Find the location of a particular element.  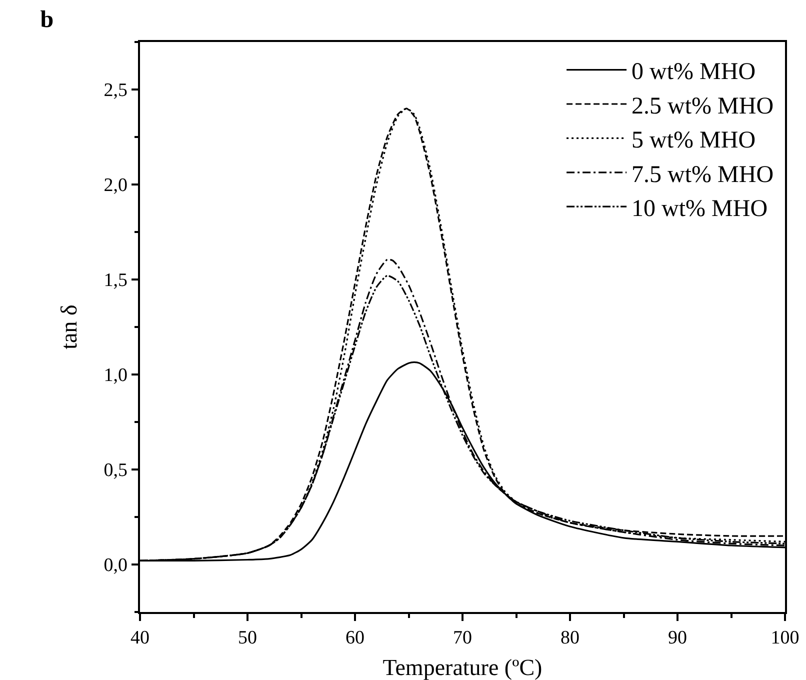

x-tick-label: 70 is located at coordinates (462, 638).